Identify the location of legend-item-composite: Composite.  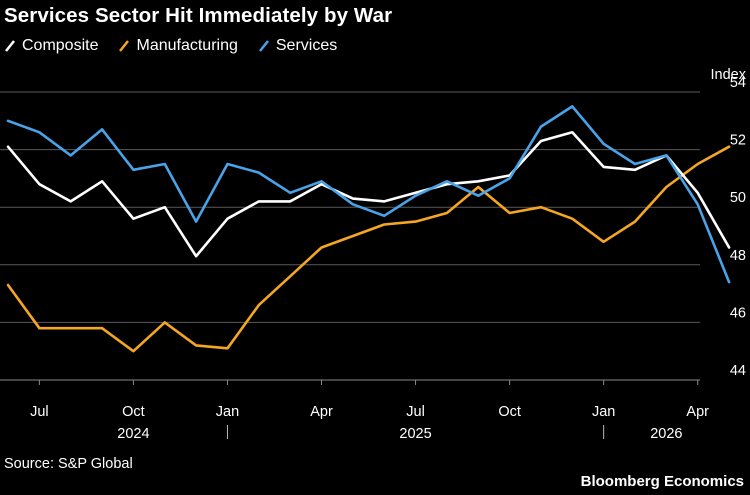
(51, 46).